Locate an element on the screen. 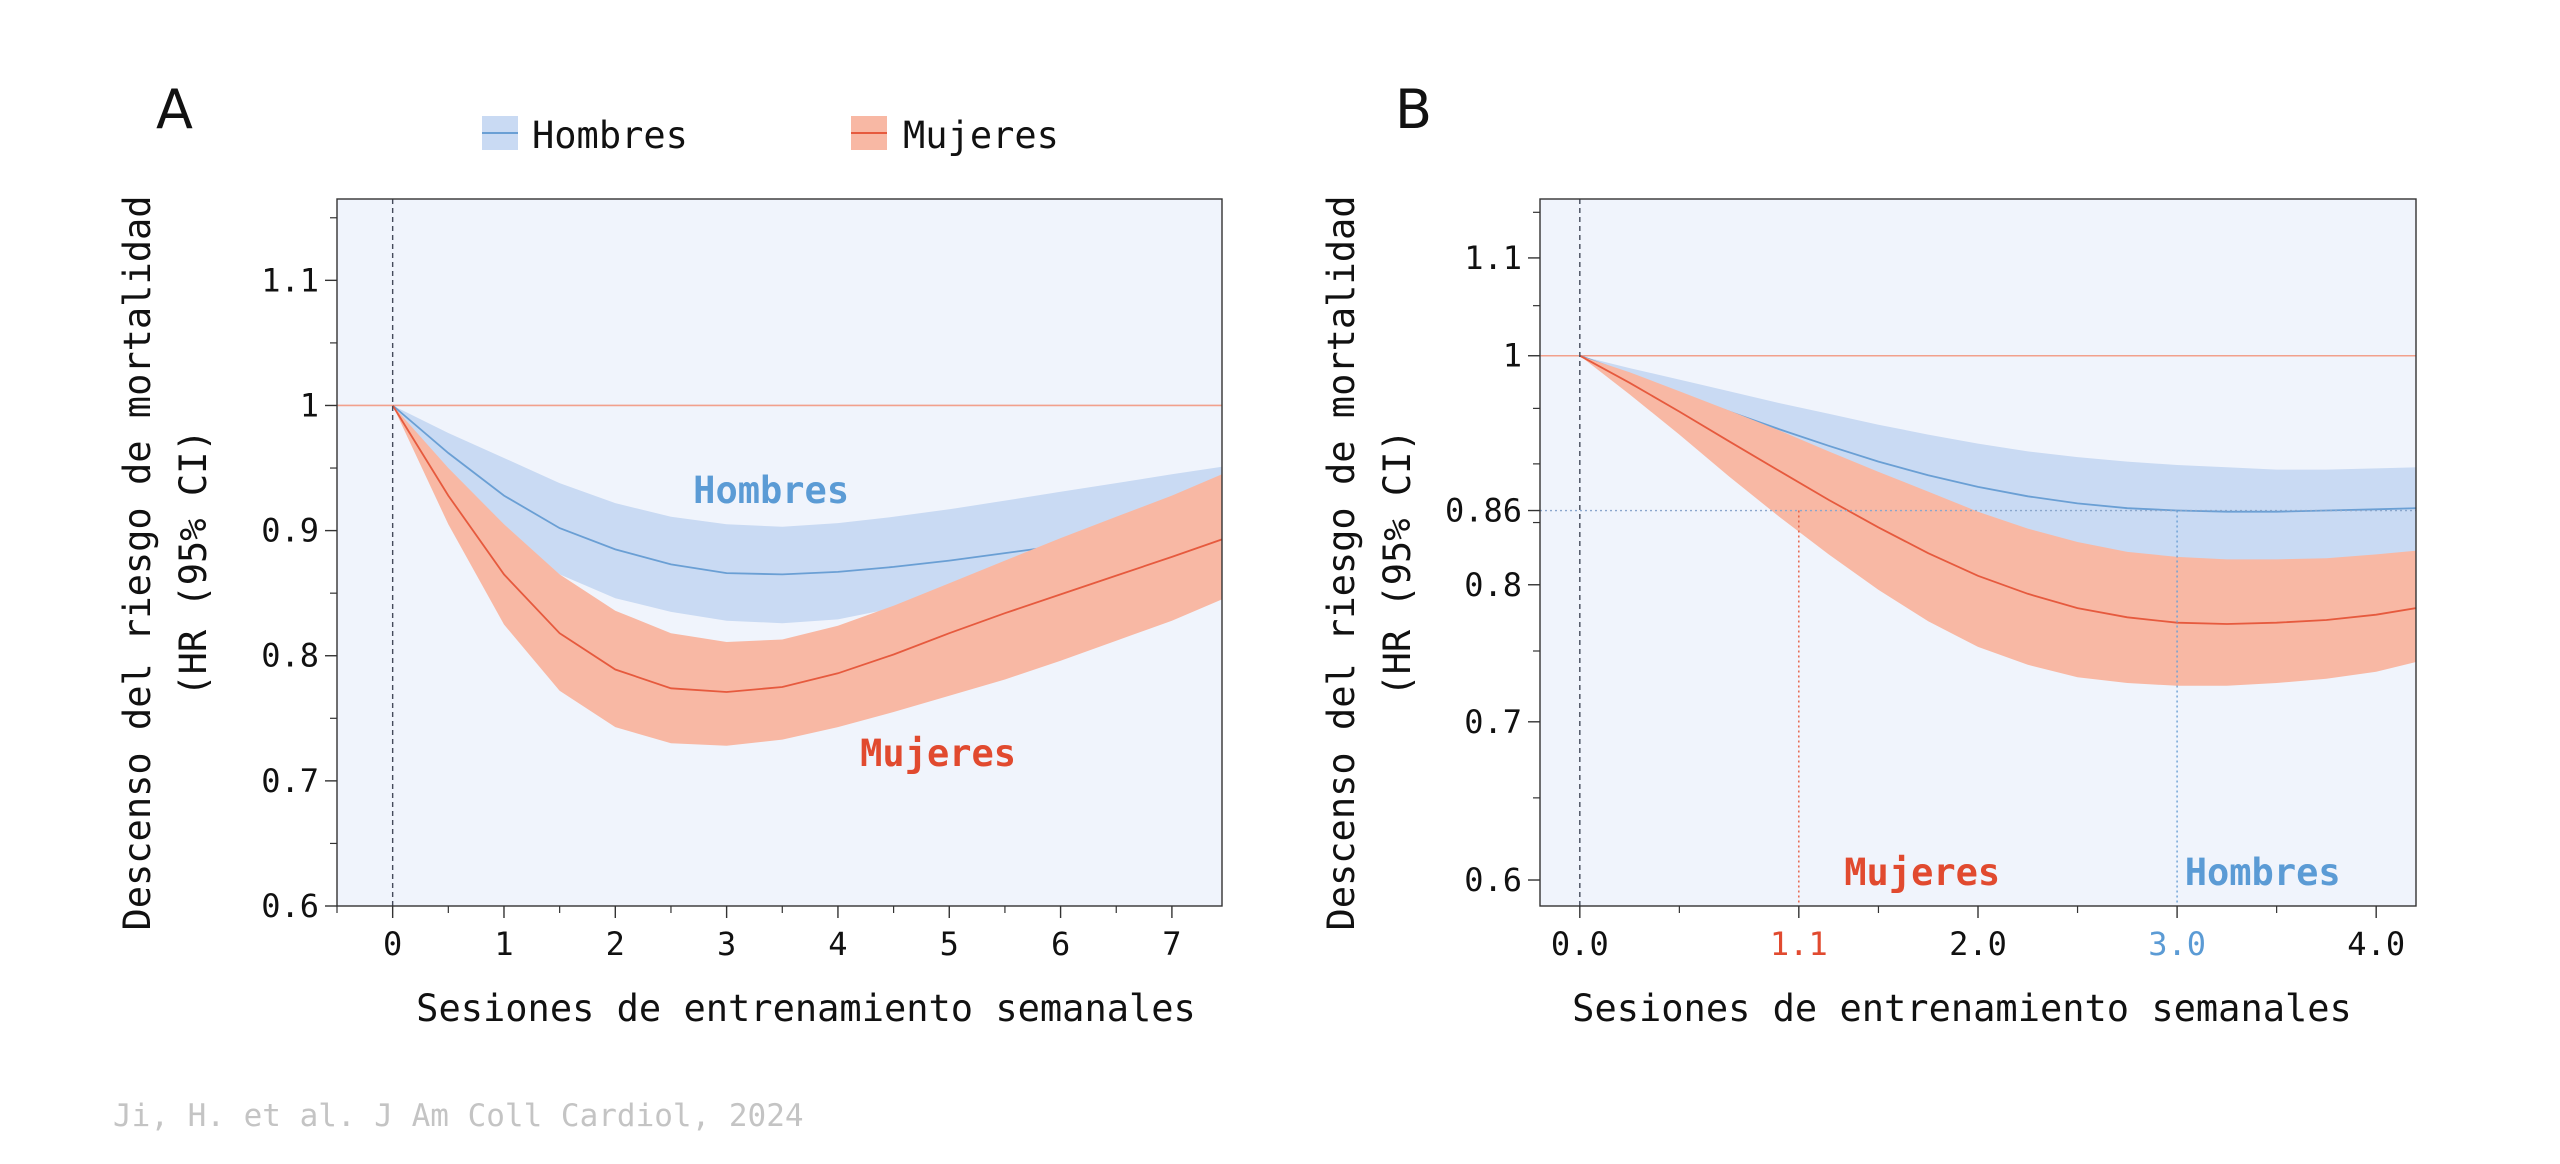 This screenshot has width=2560, height=1164. panel-b-y-tick-label: 1 is located at coordinates (1512, 356).